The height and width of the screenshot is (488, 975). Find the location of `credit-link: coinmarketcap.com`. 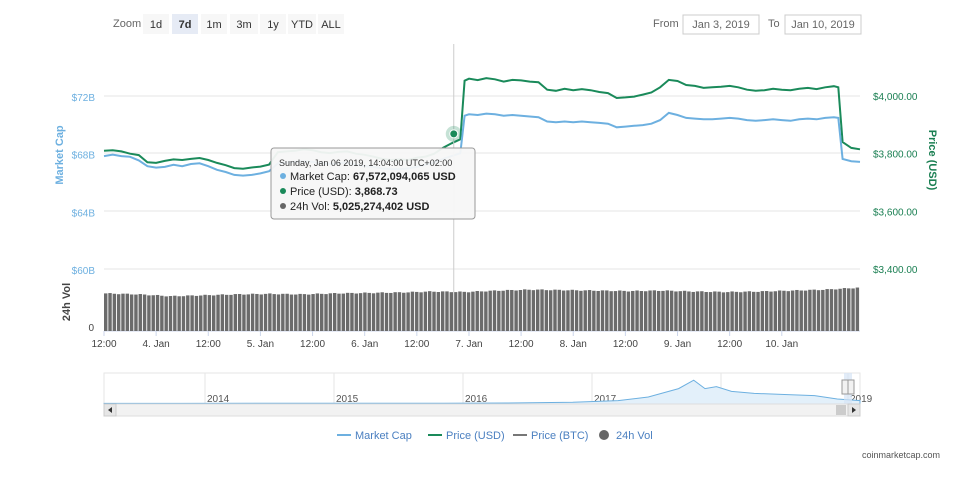

credit-link: coinmarketcap.com is located at coordinates (901, 455).